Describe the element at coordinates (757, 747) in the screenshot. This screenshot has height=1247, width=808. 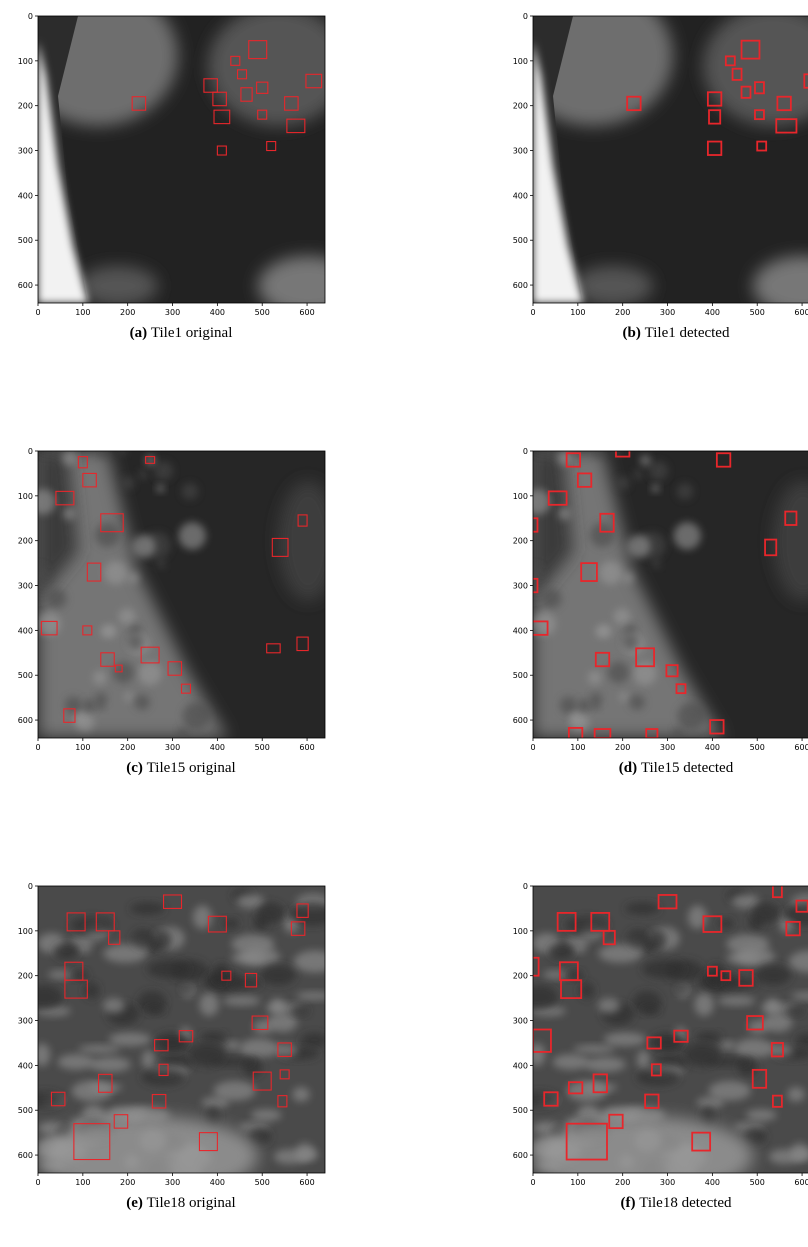
I see `x-tick-label: 500` at that location.